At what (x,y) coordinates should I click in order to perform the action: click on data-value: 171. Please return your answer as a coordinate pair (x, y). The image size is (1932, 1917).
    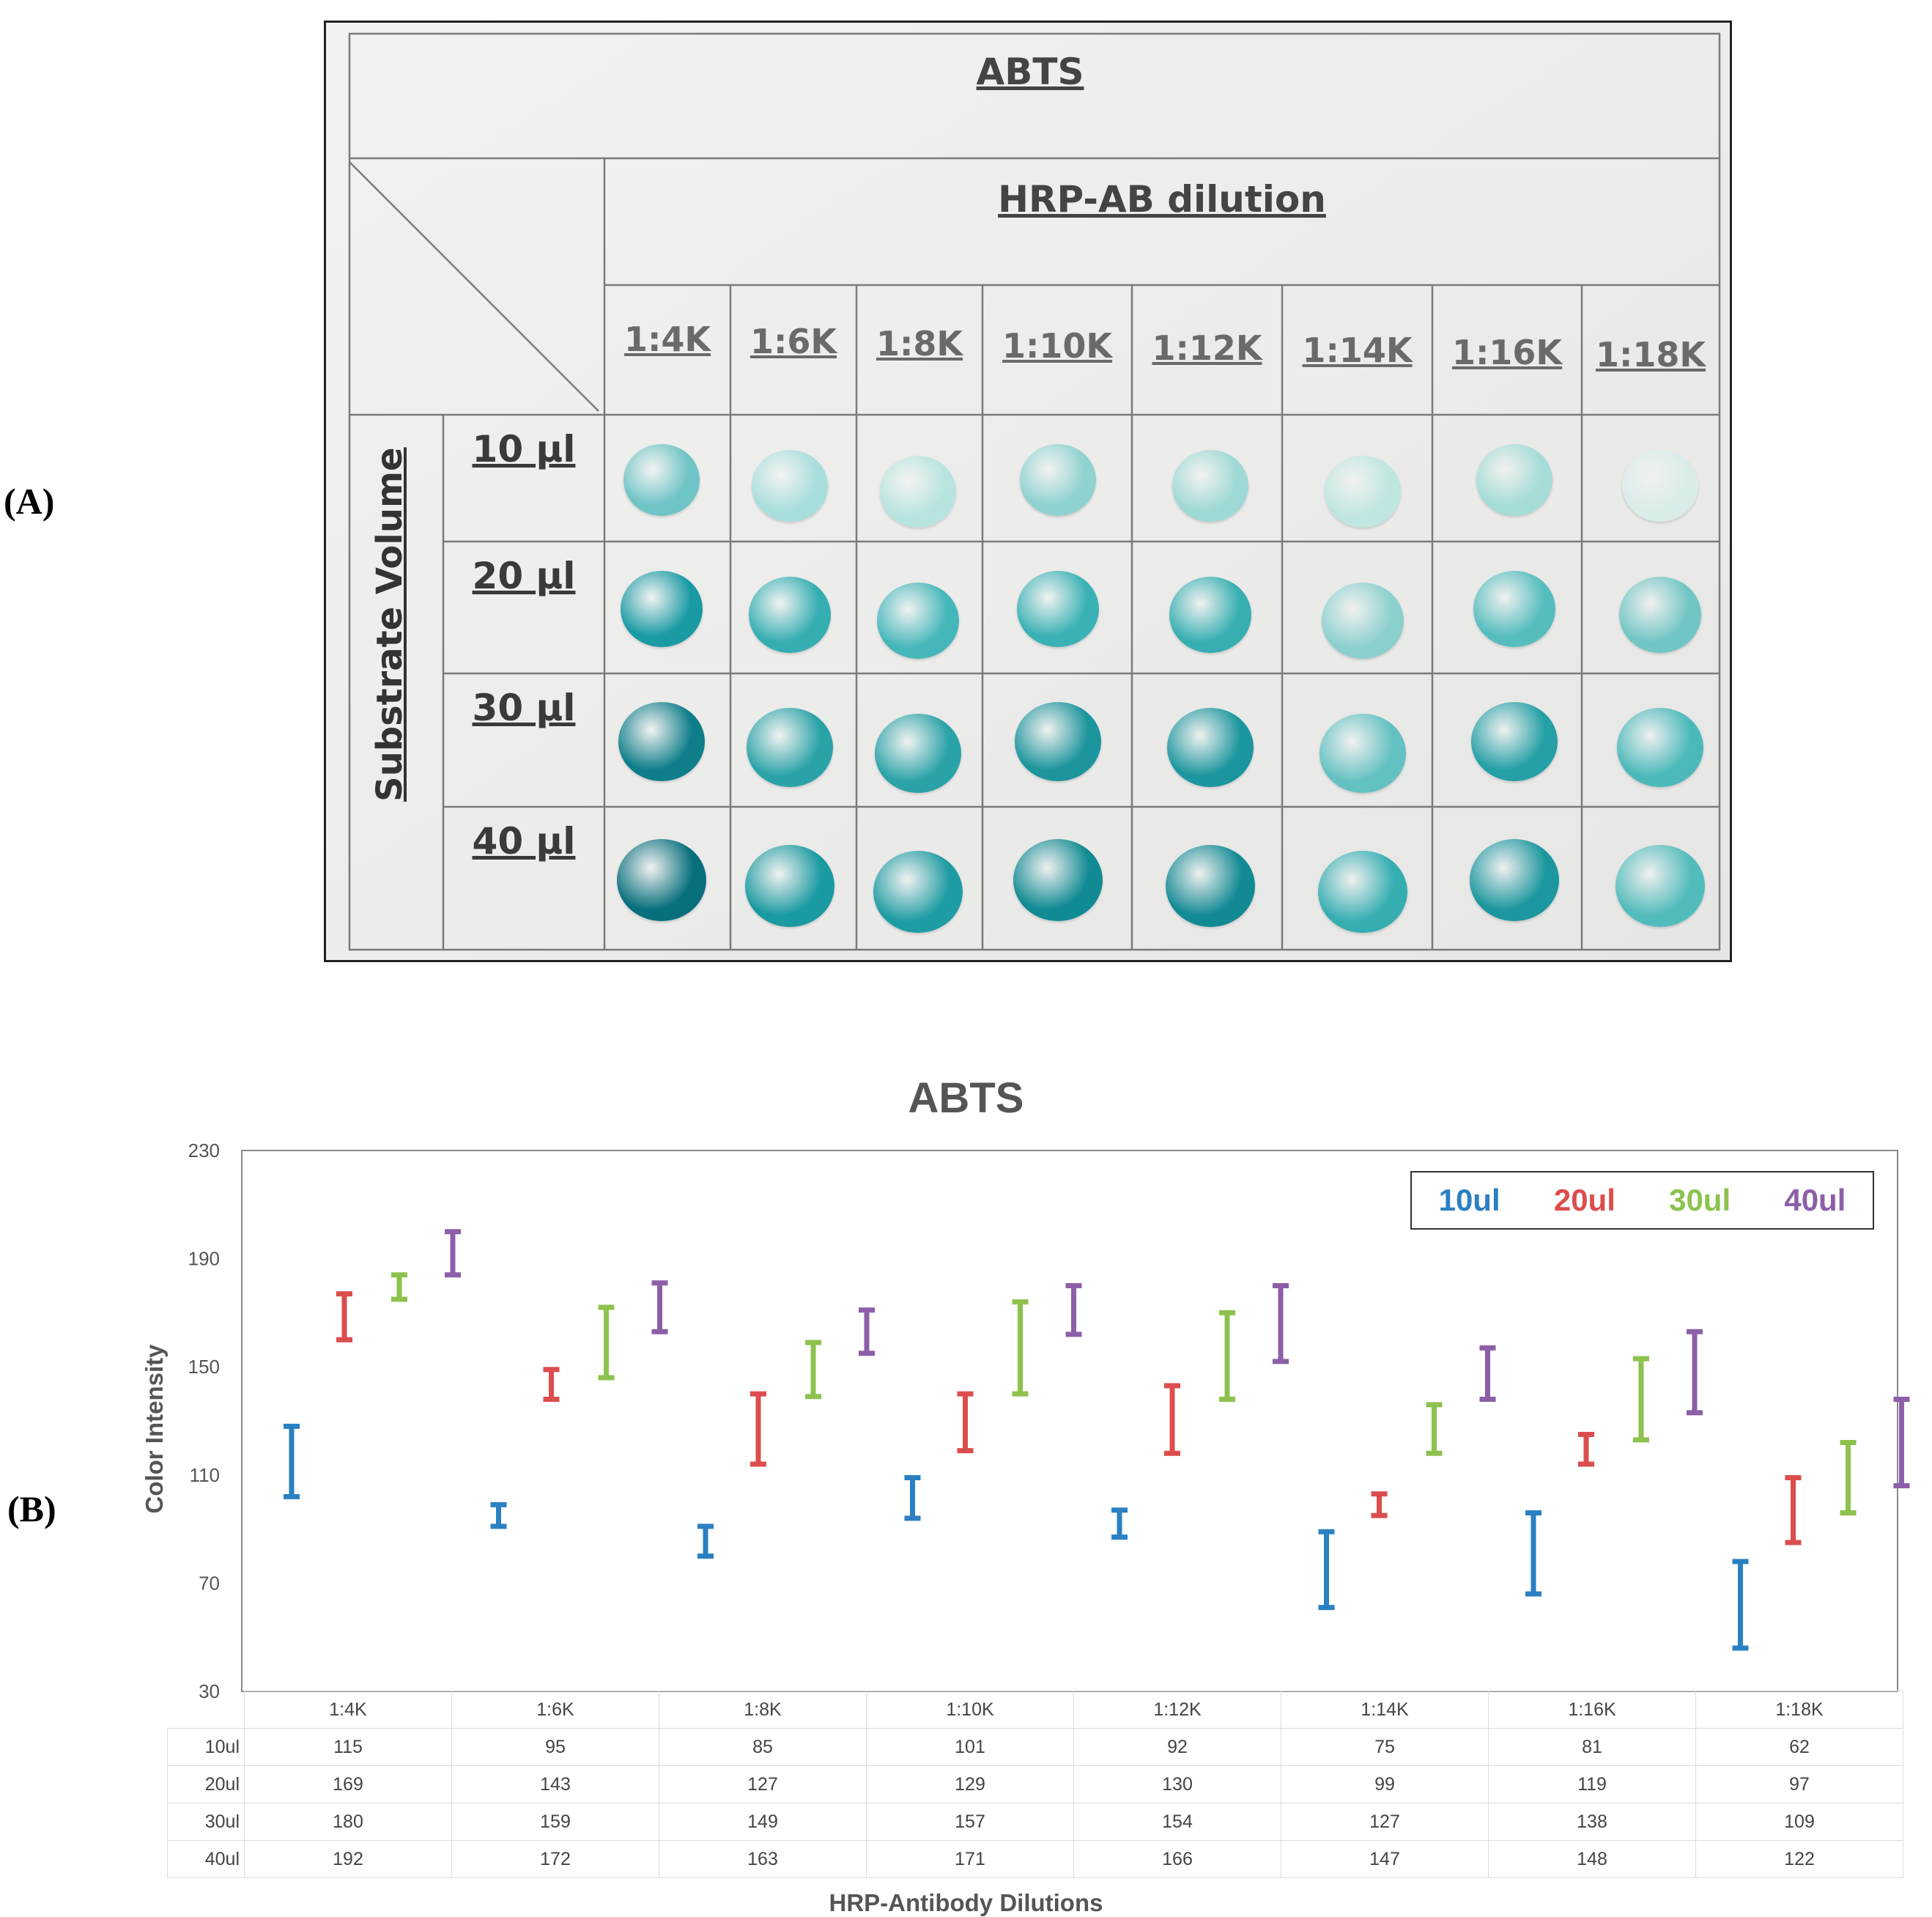
    Looking at the image, I should click on (970, 1859).